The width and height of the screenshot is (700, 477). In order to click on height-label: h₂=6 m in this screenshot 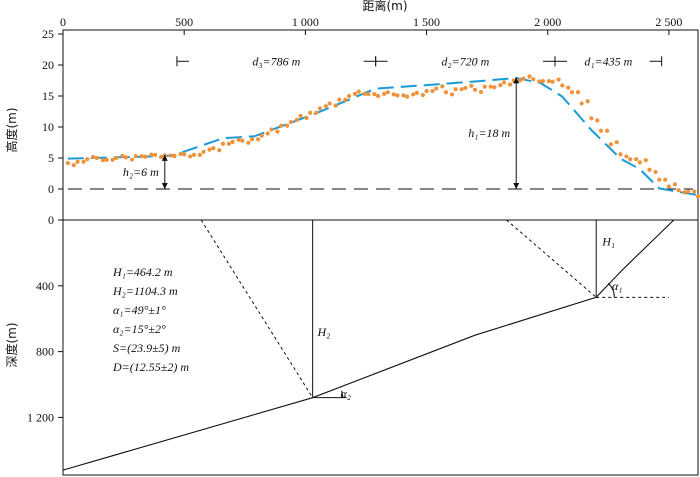, I will do `click(141, 172)`.